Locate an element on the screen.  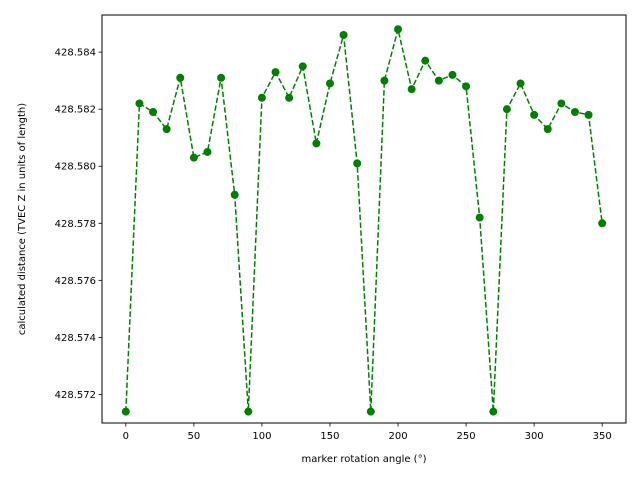
y-tick-label: 428.578 is located at coordinates (75, 224).